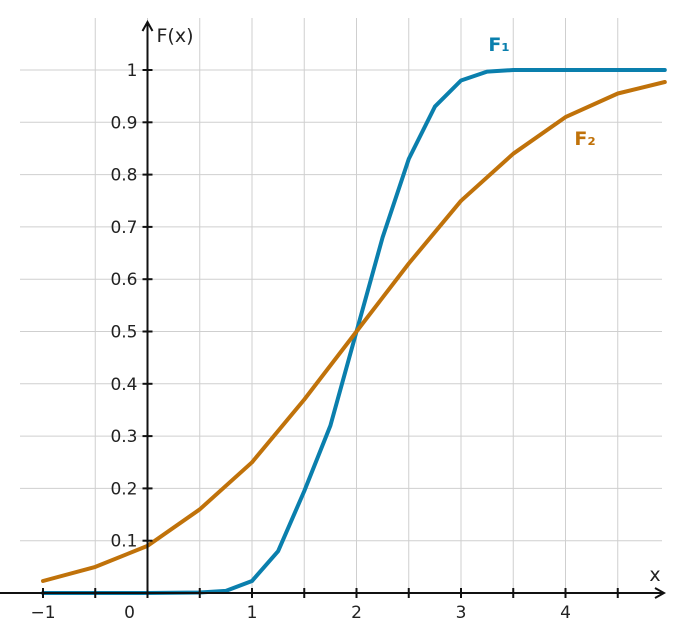 The image size is (688, 642). I want to click on y-tick-label: 0.5, so click(123, 333).